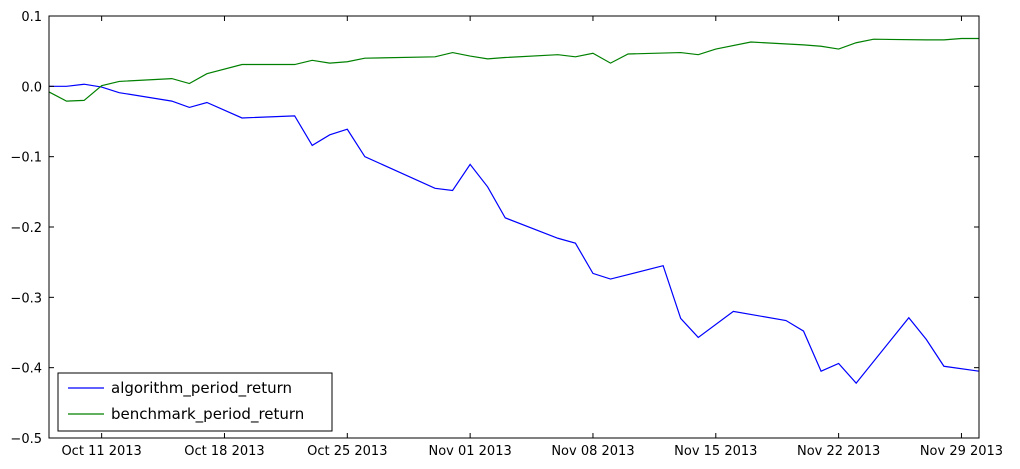 This screenshot has height=469, width=1020. Describe the element at coordinates (347, 451) in the screenshot. I see `x-tick-label: Oct 25 2013` at that location.